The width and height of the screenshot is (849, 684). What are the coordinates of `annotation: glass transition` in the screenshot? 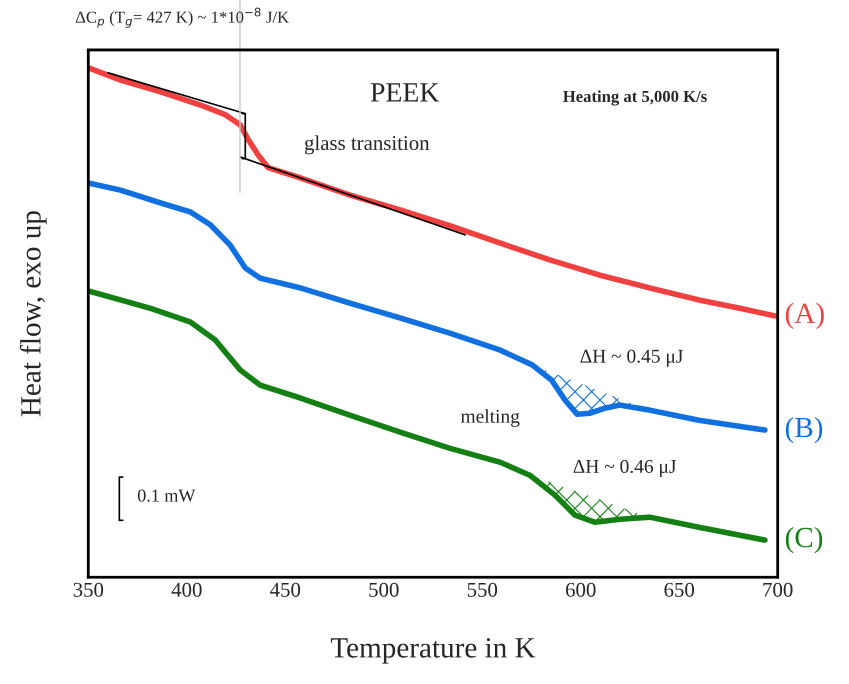 It's located at (367, 144).